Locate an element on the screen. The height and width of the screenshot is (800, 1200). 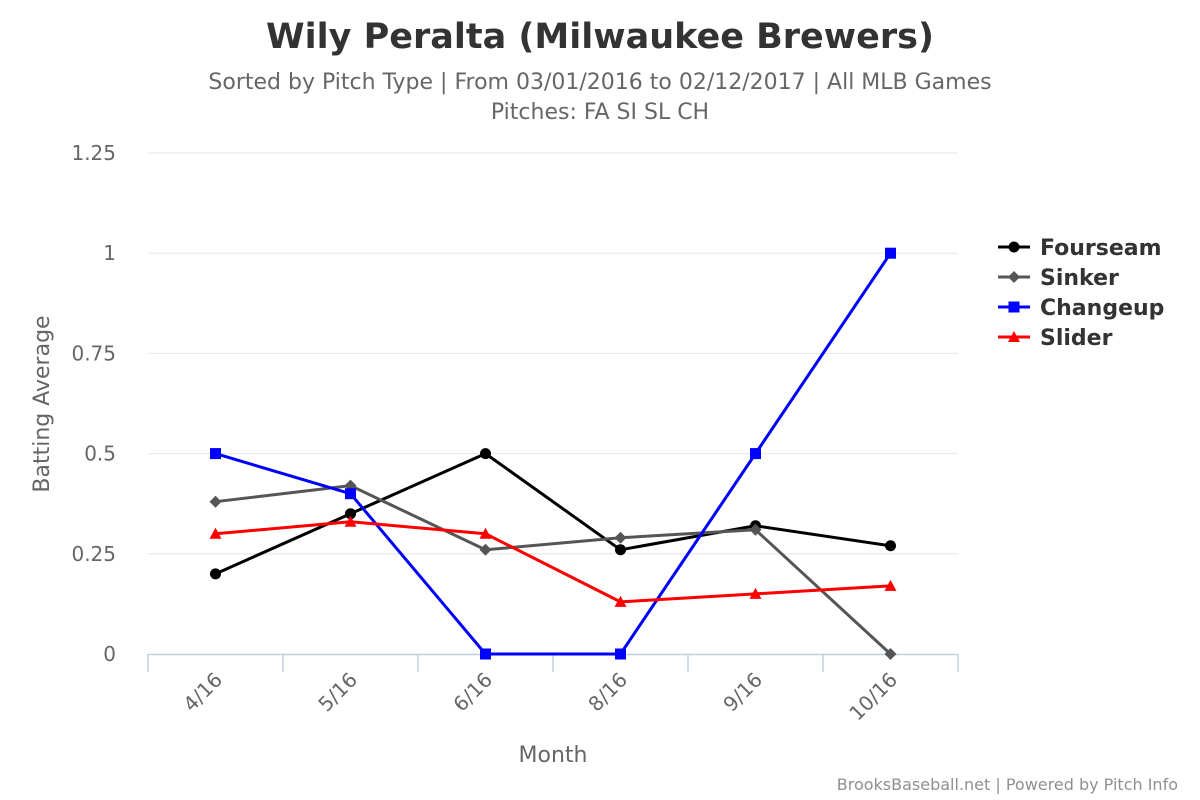
chart-subtitle-line2: Pitches: FA SI SL CH is located at coordinates (600, 112).